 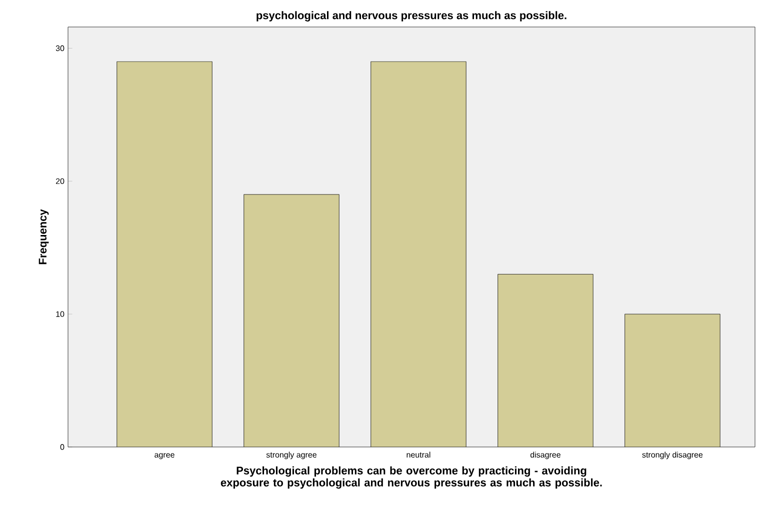 I want to click on x-tick-label: strongly disagree, so click(x=672, y=456).